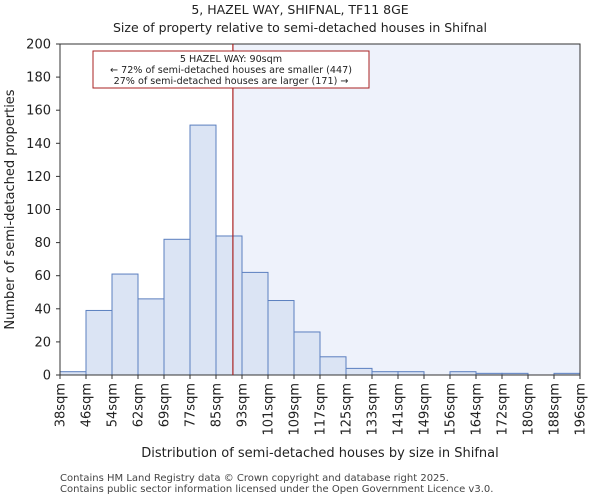 Image resolution: width=600 pixels, height=500 pixels. Describe the element at coordinates (373, 409) in the screenshot. I see `x-tick-label: 133sqm` at that location.